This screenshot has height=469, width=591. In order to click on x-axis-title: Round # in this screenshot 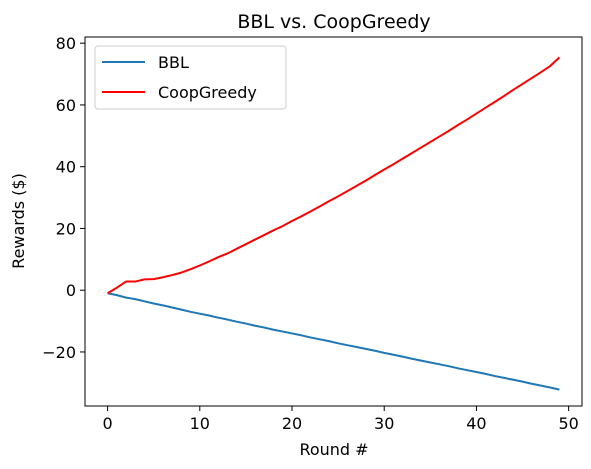, I will do `click(333, 449)`.